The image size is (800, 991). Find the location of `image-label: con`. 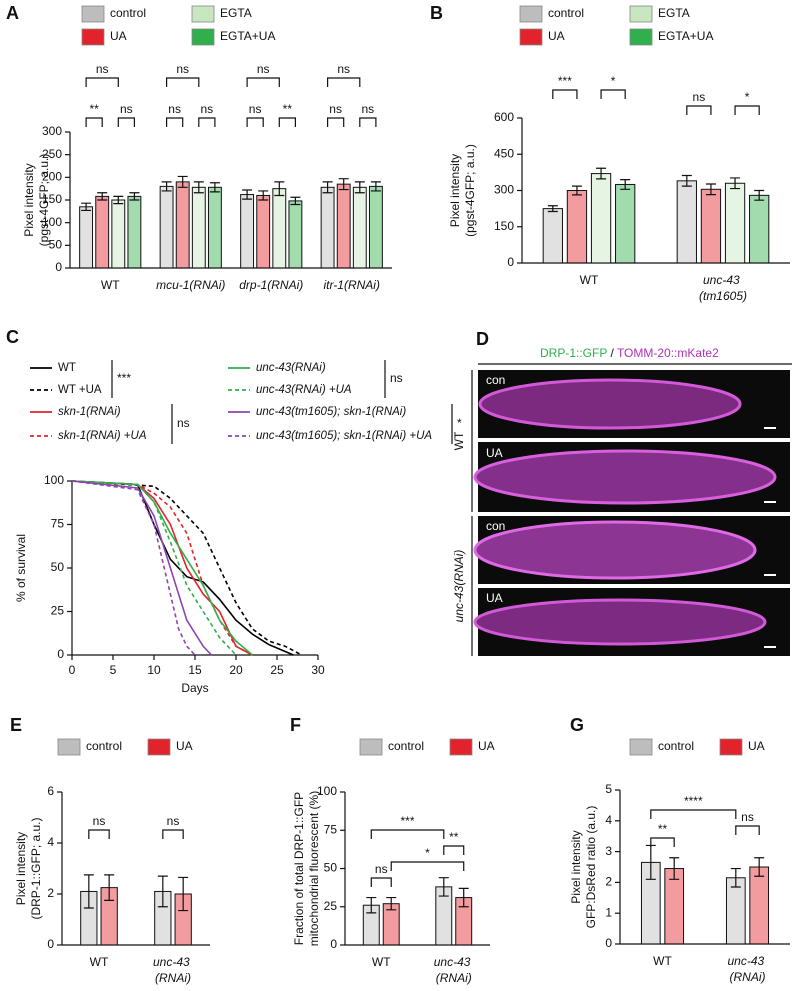

image-label: con is located at coordinates (495, 380).